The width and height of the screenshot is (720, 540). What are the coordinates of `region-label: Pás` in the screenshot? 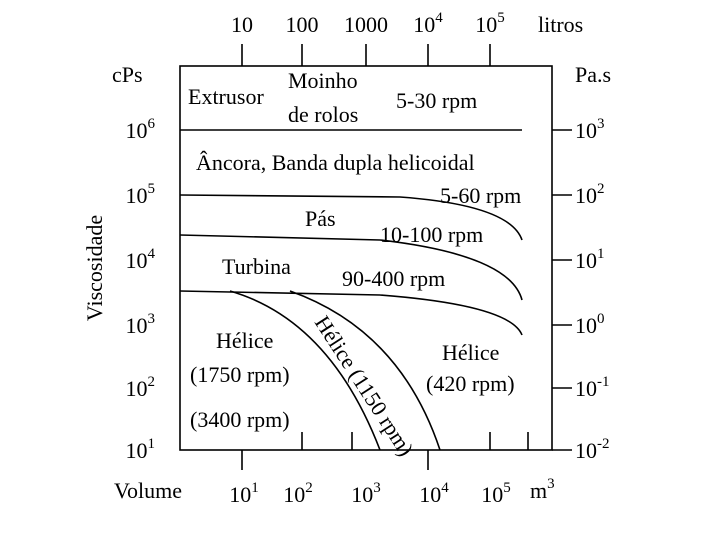 It's located at (320, 218).